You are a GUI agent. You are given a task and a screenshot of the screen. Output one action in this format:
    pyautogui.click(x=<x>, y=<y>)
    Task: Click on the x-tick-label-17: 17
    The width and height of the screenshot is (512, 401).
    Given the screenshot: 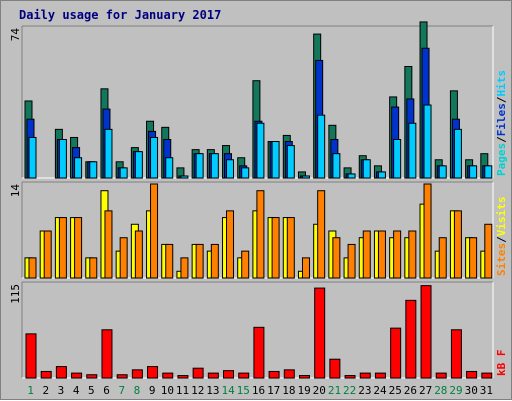 What is the action you would take?
    pyautogui.click(x=273, y=390)
    